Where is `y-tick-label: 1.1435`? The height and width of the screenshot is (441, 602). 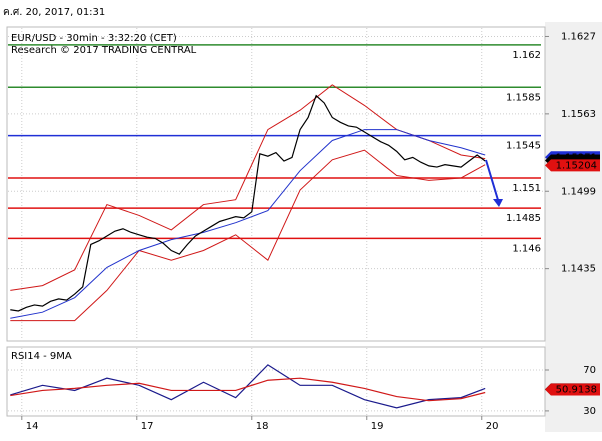
y-tick-label: 1.1435 is located at coordinates (578, 269).